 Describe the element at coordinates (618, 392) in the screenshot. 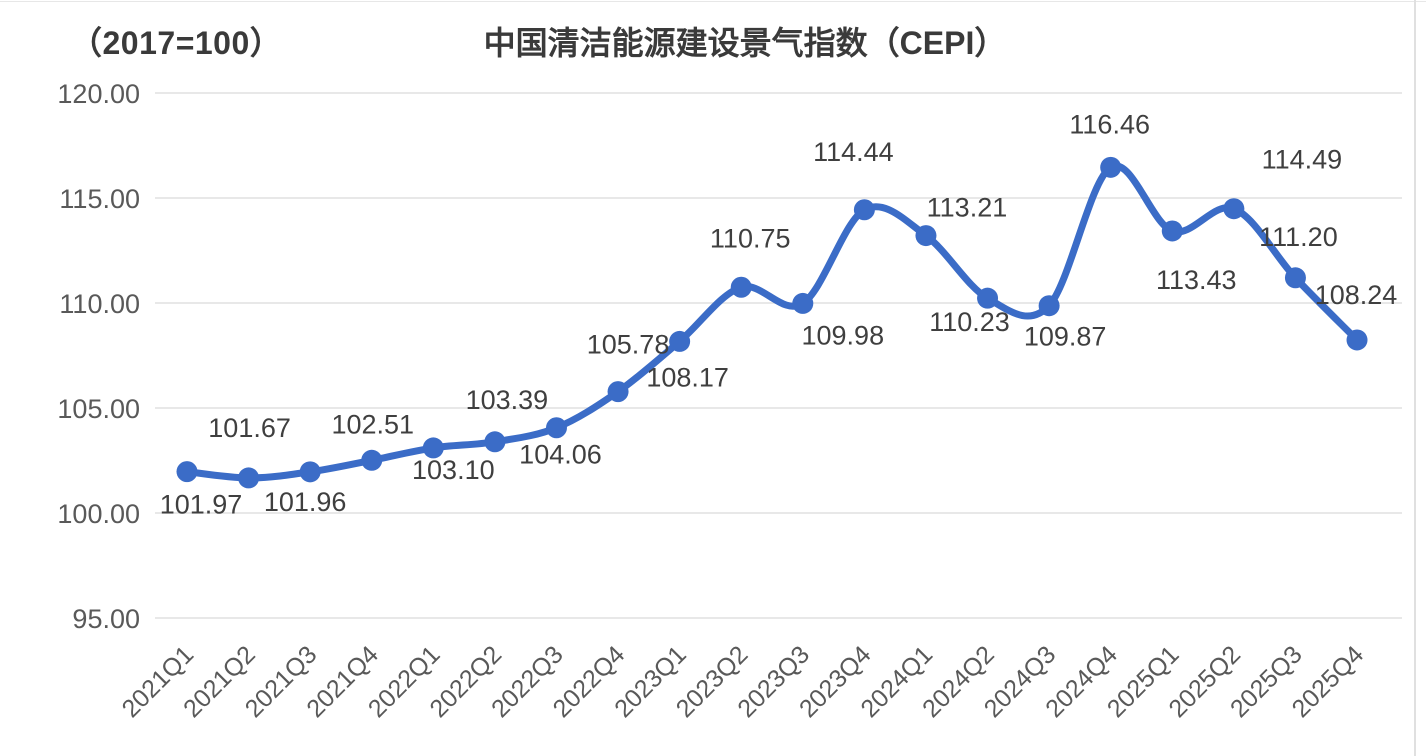

I see `data-point-2022Q4` at that location.